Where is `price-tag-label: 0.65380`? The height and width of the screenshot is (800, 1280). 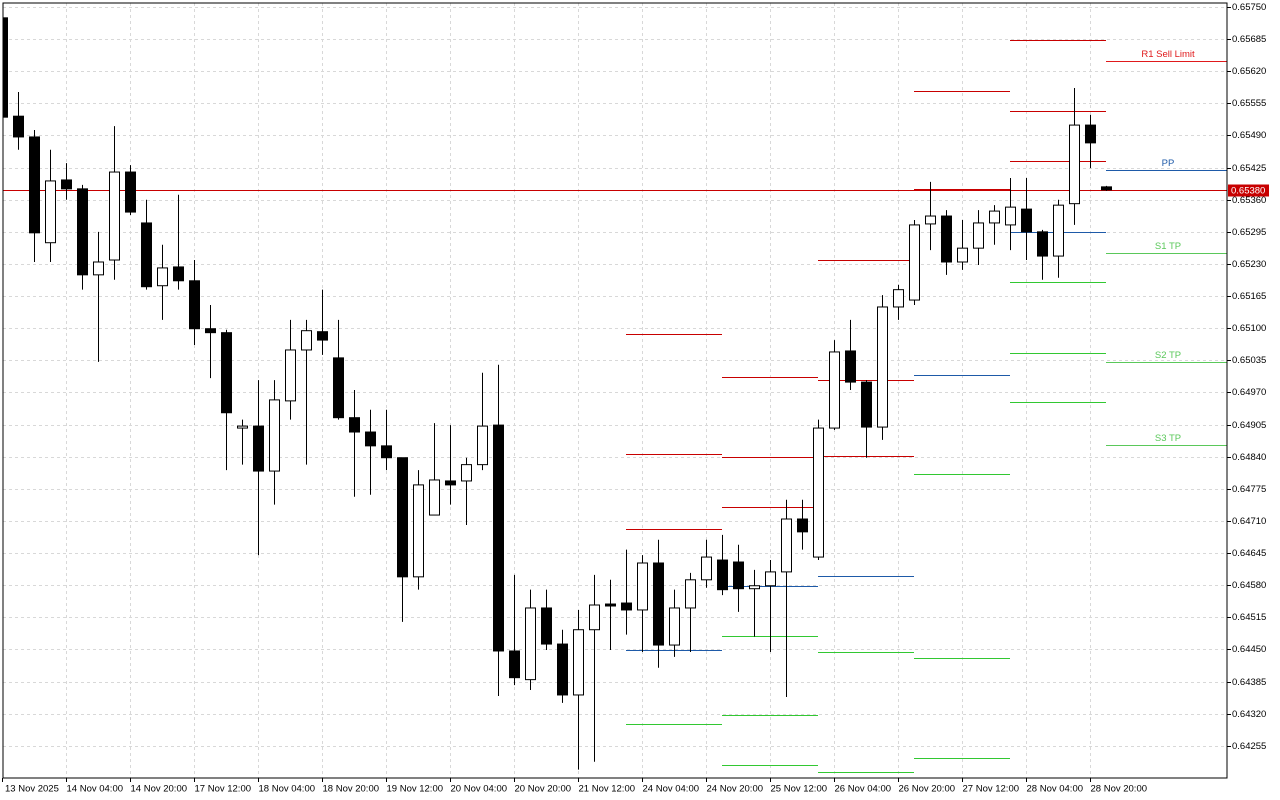 price-tag-label: 0.65380 is located at coordinates (1248, 191).